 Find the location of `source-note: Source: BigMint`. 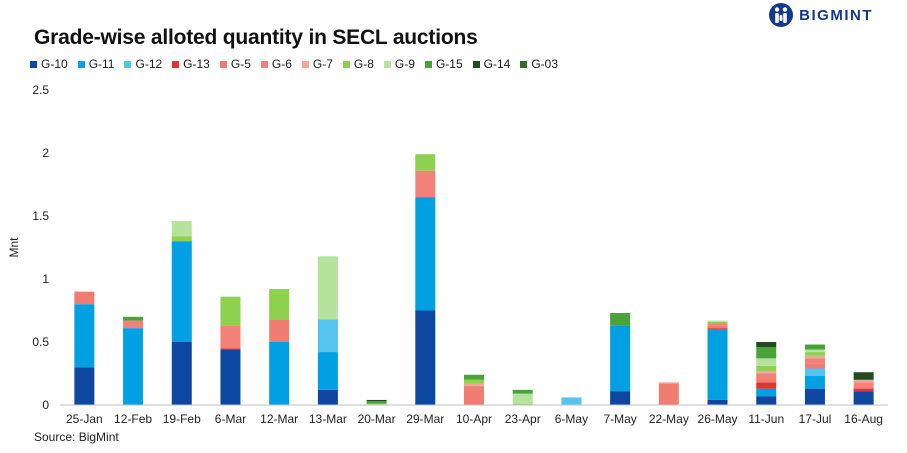

source-note: Source: BigMint is located at coordinates (76, 437).